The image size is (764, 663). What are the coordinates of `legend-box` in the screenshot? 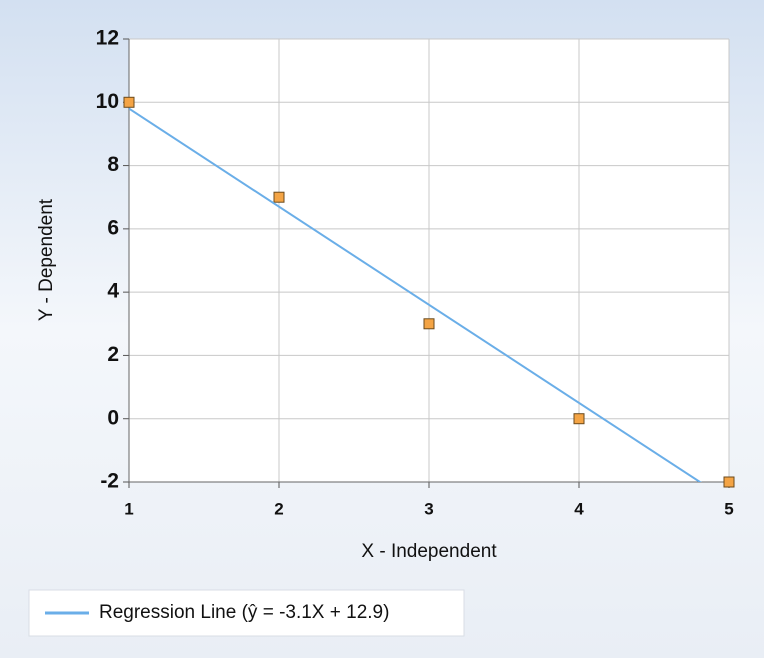 It's located at (246, 613).